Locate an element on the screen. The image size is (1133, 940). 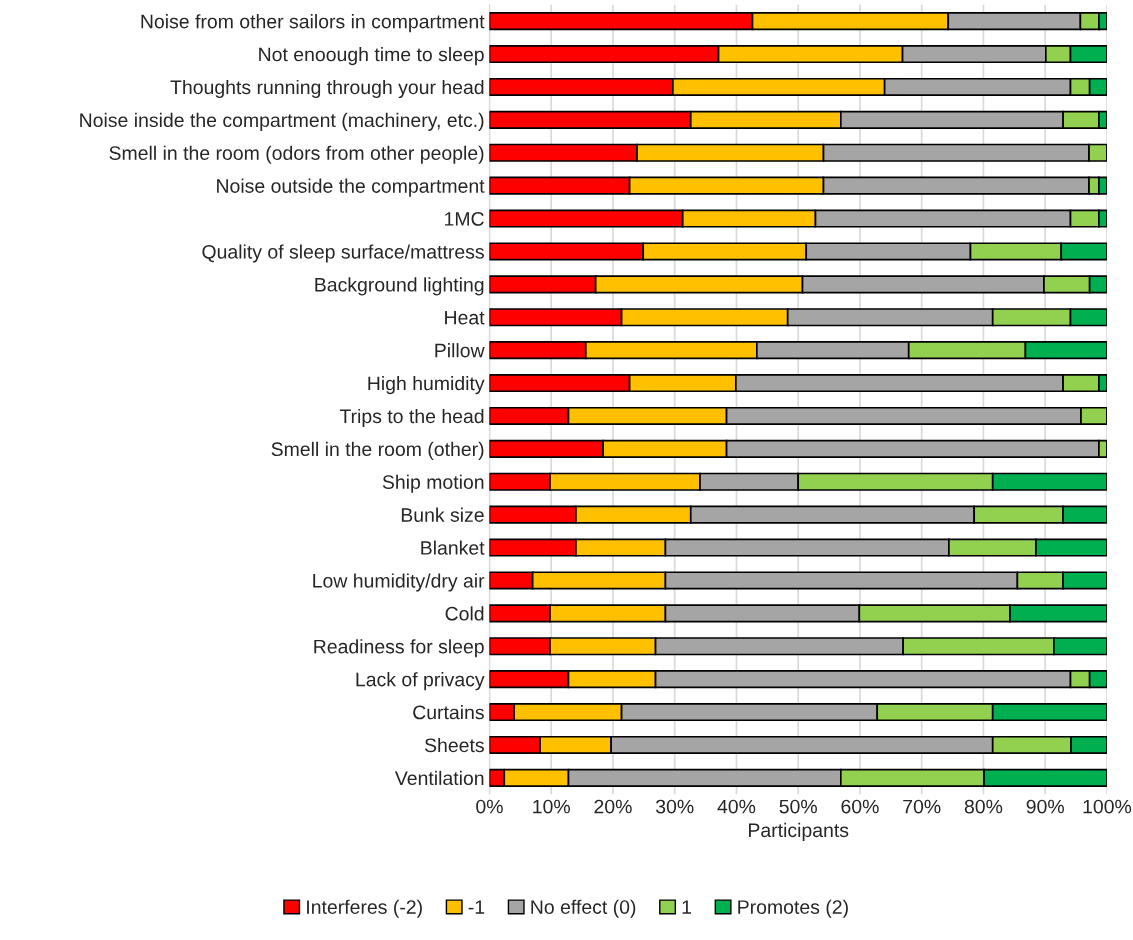
y-tick-label: Ship motion is located at coordinates (433, 483).